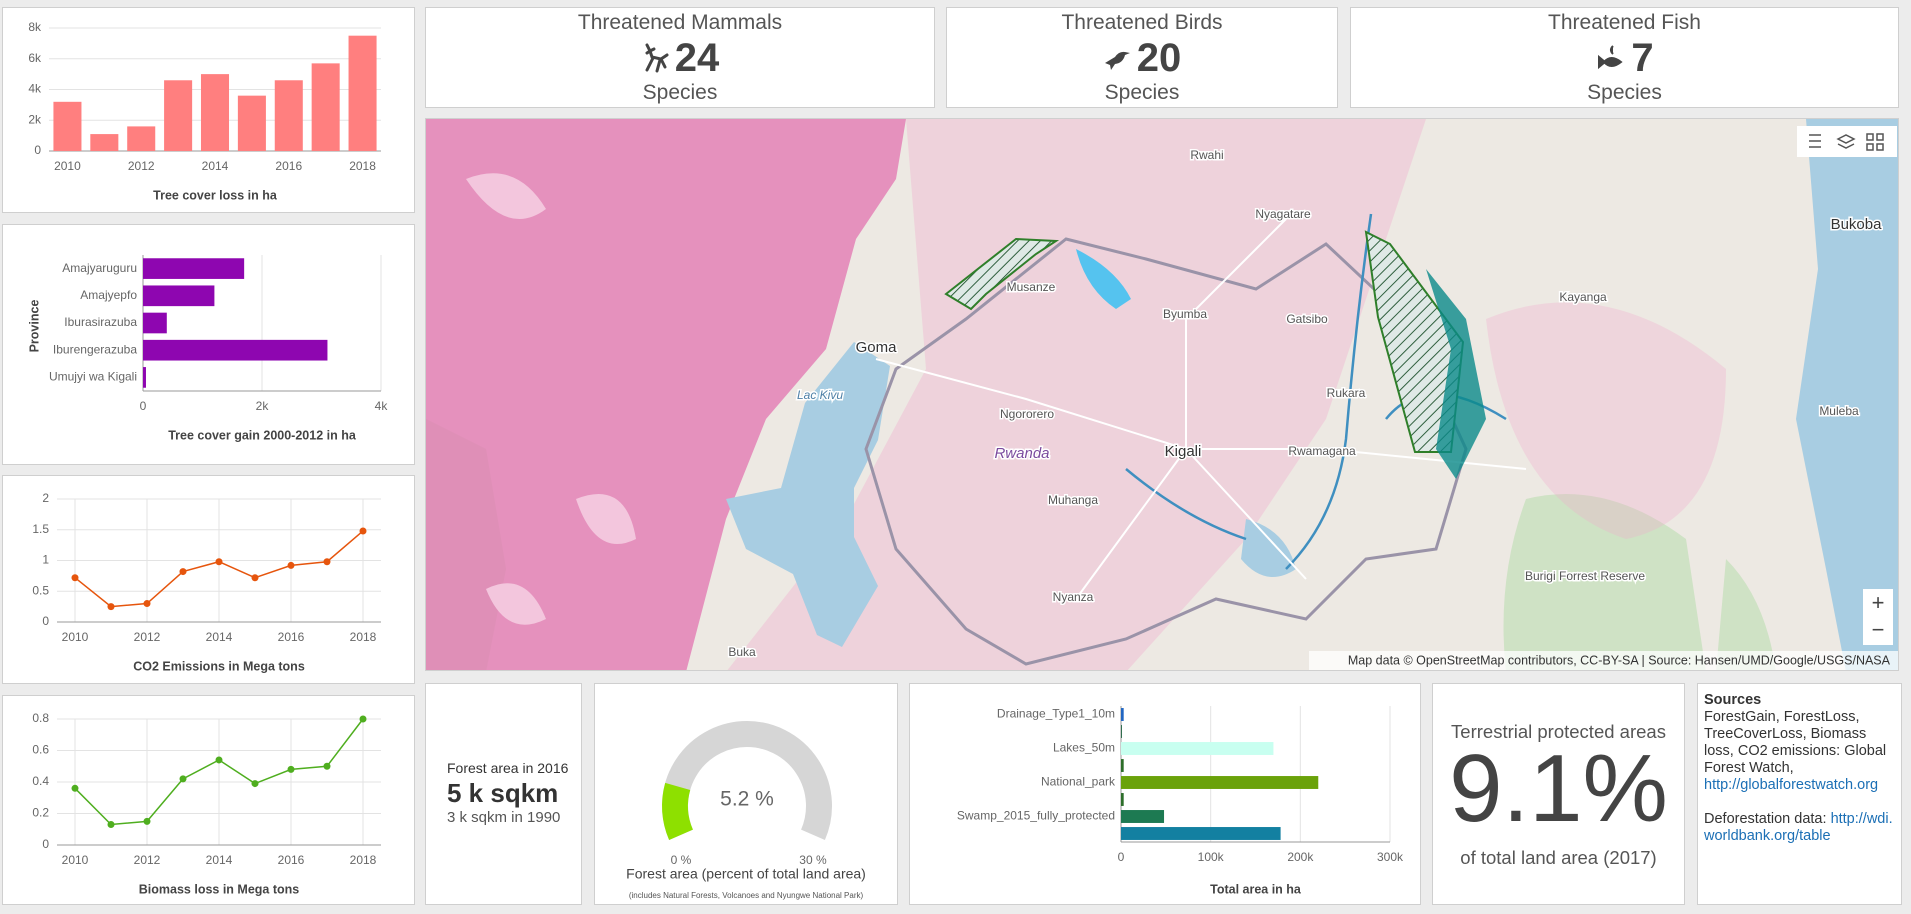  Describe the element at coordinates (1201, 409) in the screenshot. I see `road` at that location.